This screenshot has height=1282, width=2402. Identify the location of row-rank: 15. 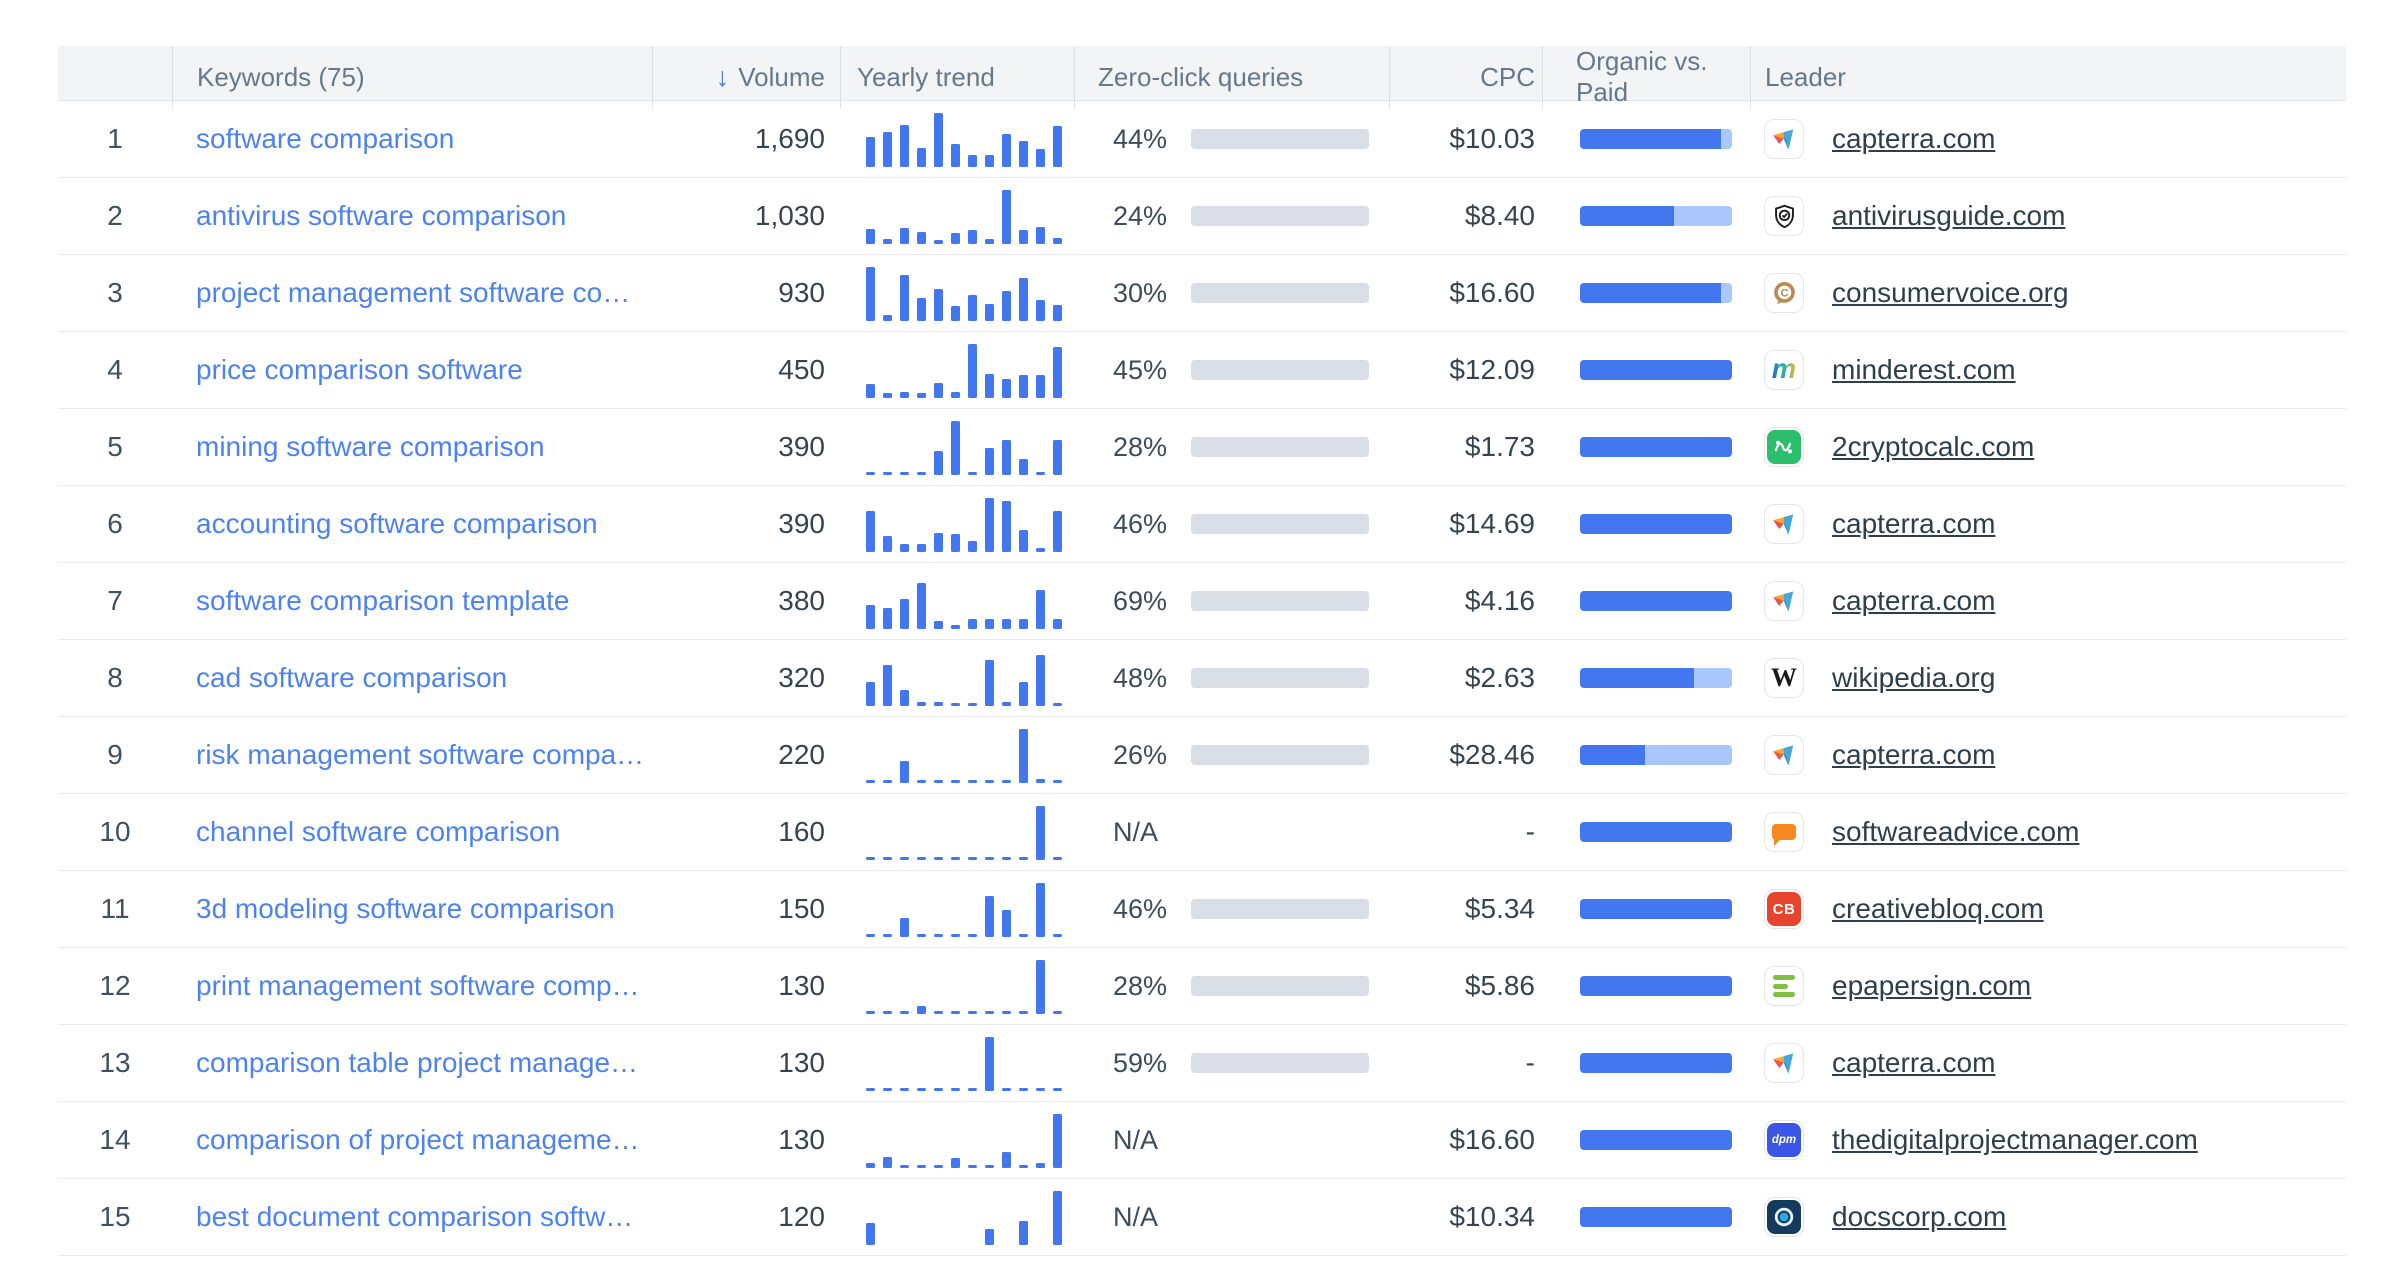
(115, 1216).